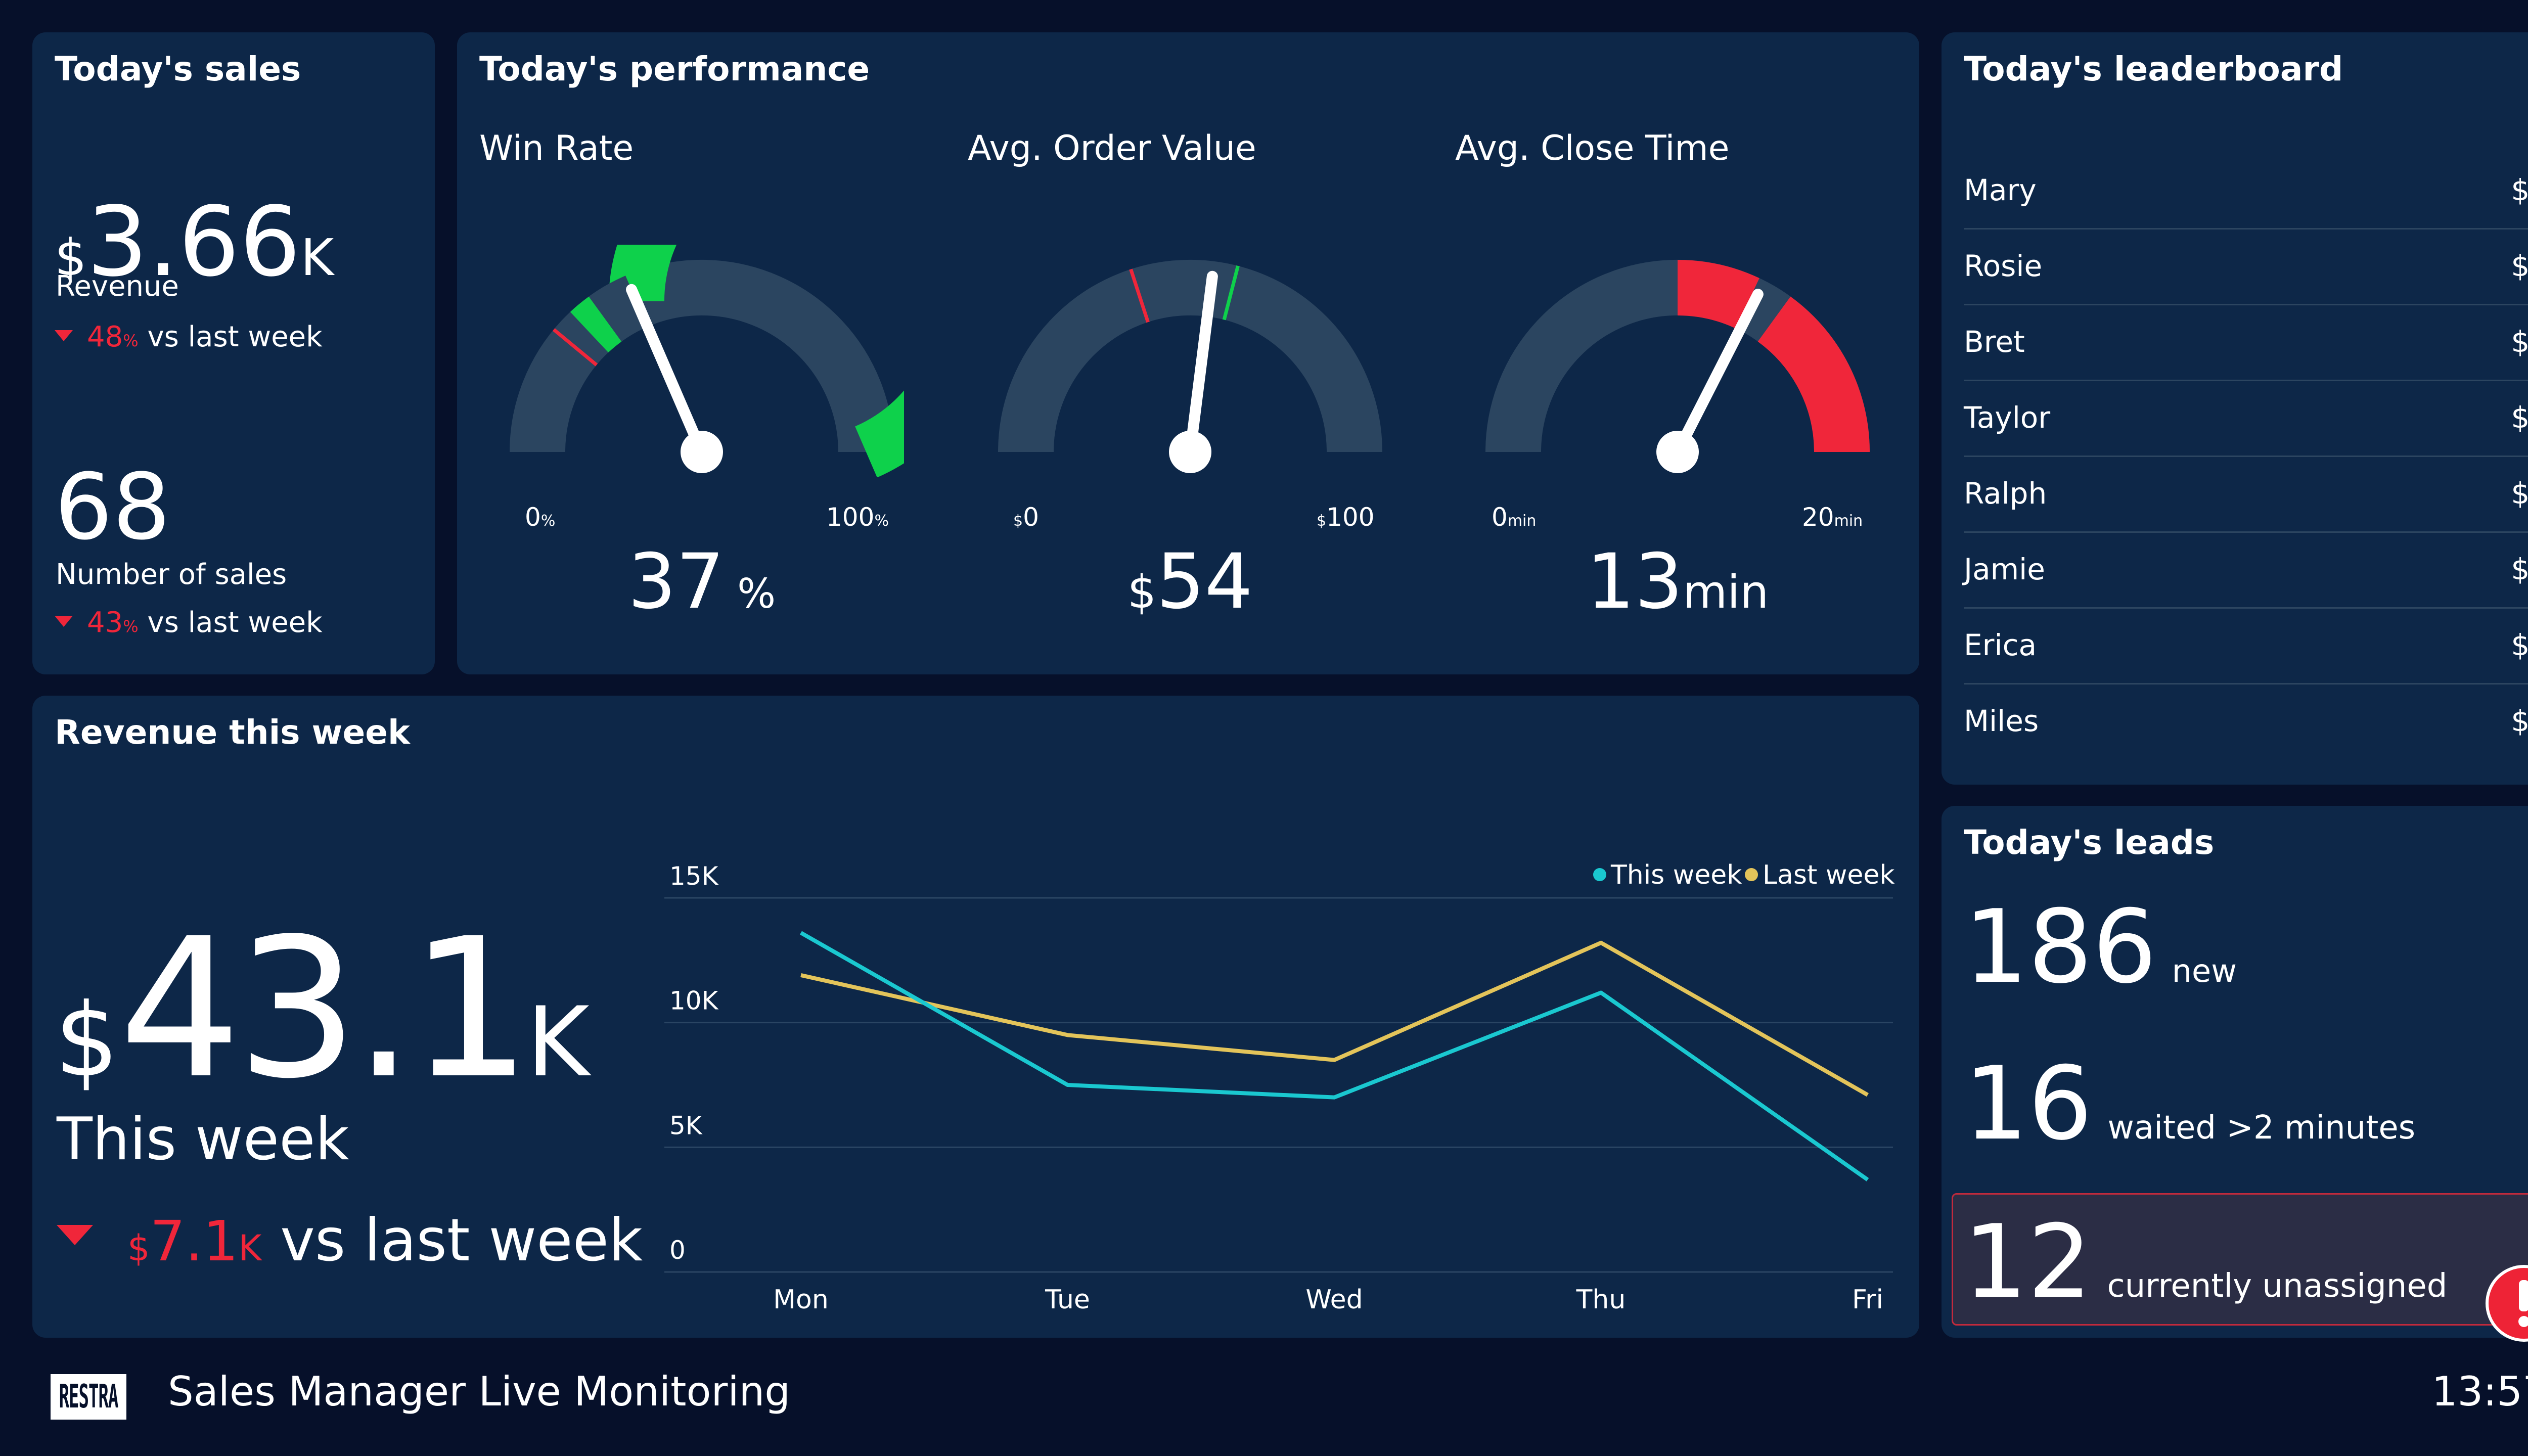 The height and width of the screenshot is (1456, 2528). Describe the element at coordinates (105, 337) in the screenshot. I see `revenue-delta-value: 48` at that location.